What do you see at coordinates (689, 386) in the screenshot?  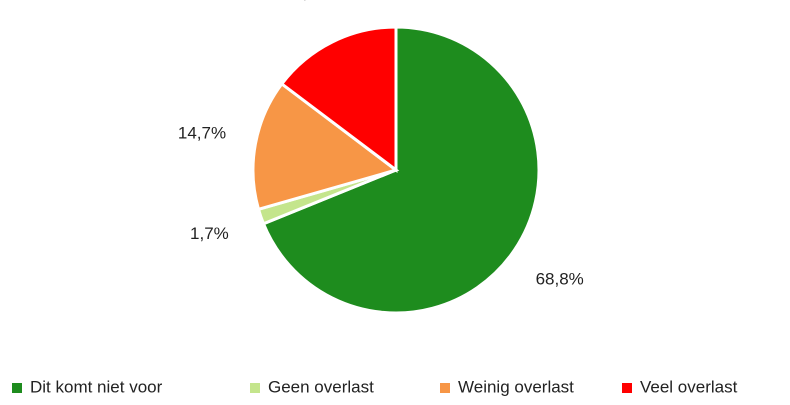 I see `legend-label: Veel overlast` at bounding box center [689, 386].